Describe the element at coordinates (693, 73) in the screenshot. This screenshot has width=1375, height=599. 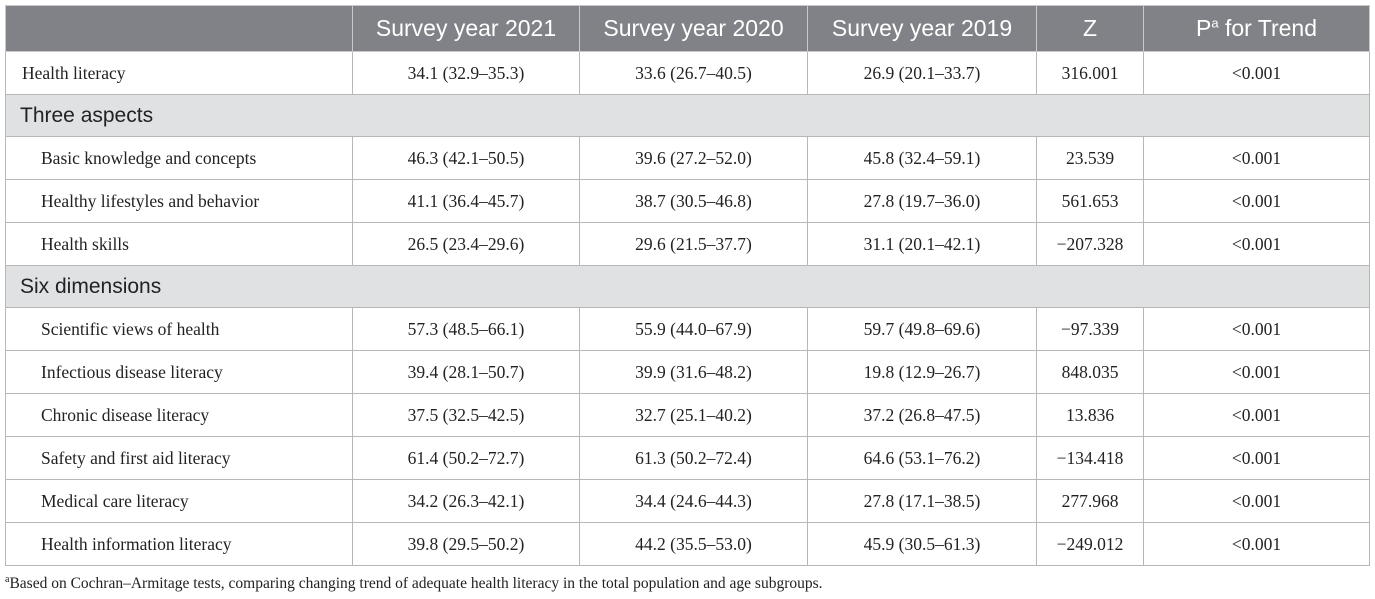
I see `cell-2020: 33.6 (26.7–40.5)` at that location.